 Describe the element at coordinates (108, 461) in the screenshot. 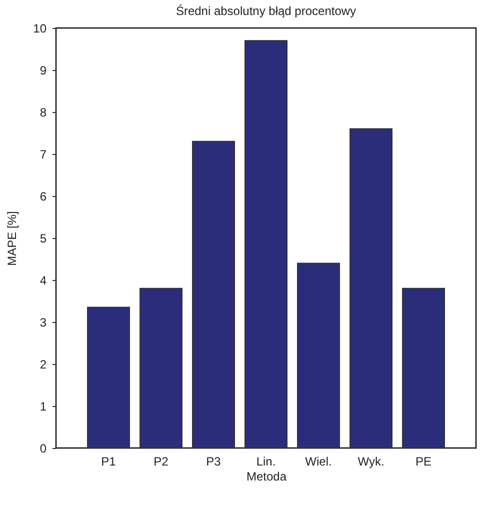

I see `x-tick-label: P1` at that location.